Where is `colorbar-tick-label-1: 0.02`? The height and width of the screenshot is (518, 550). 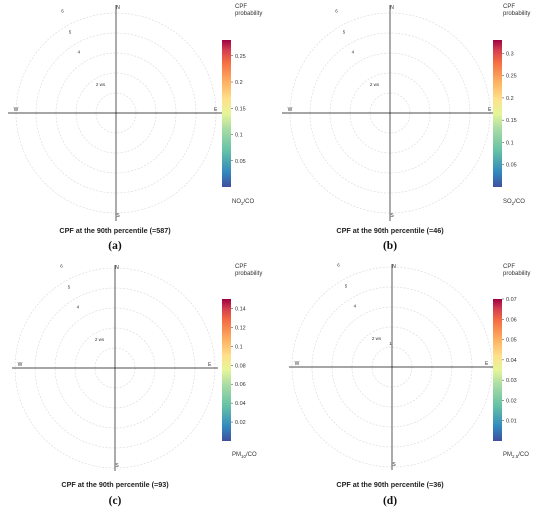
colorbar-tick-label-1: 0.02 is located at coordinates (511, 401).